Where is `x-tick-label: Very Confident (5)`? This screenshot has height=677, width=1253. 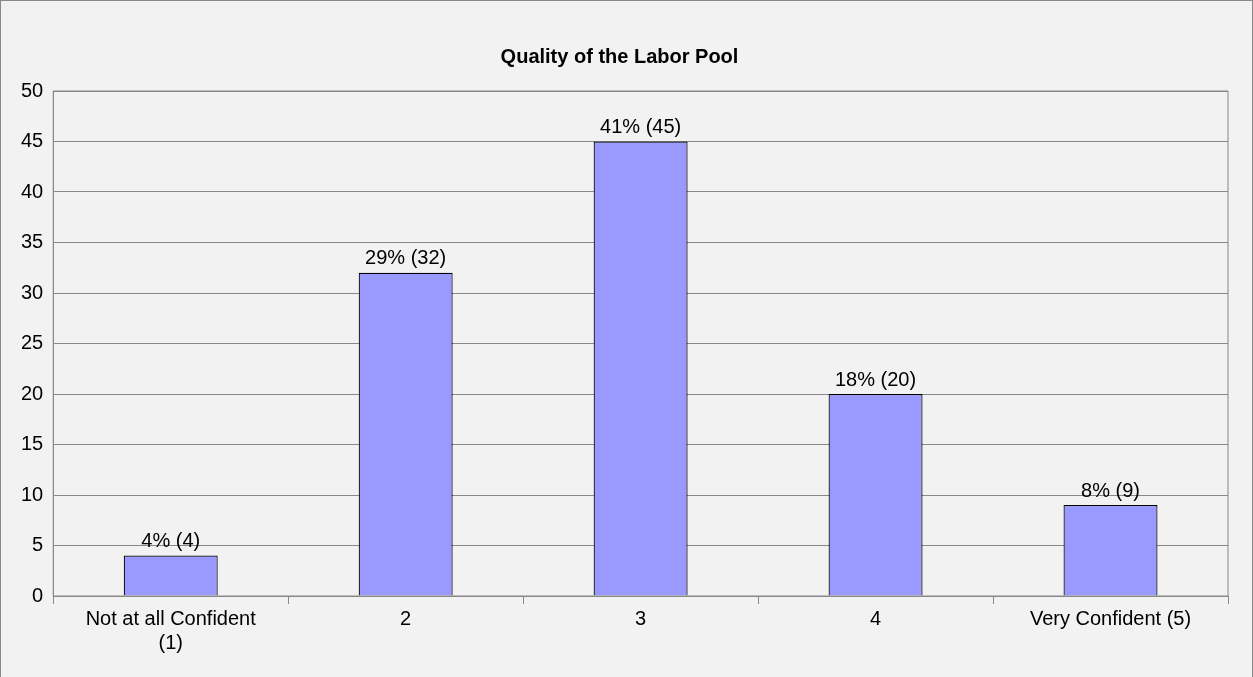
x-tick-label: Very Confident (5) is located at coordinates (1110, 617).